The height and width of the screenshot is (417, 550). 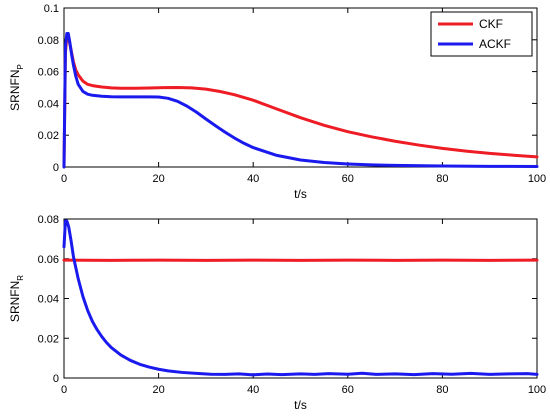 I want to click on y-axis-label: SRNFNP, so click(x=16, y=87).